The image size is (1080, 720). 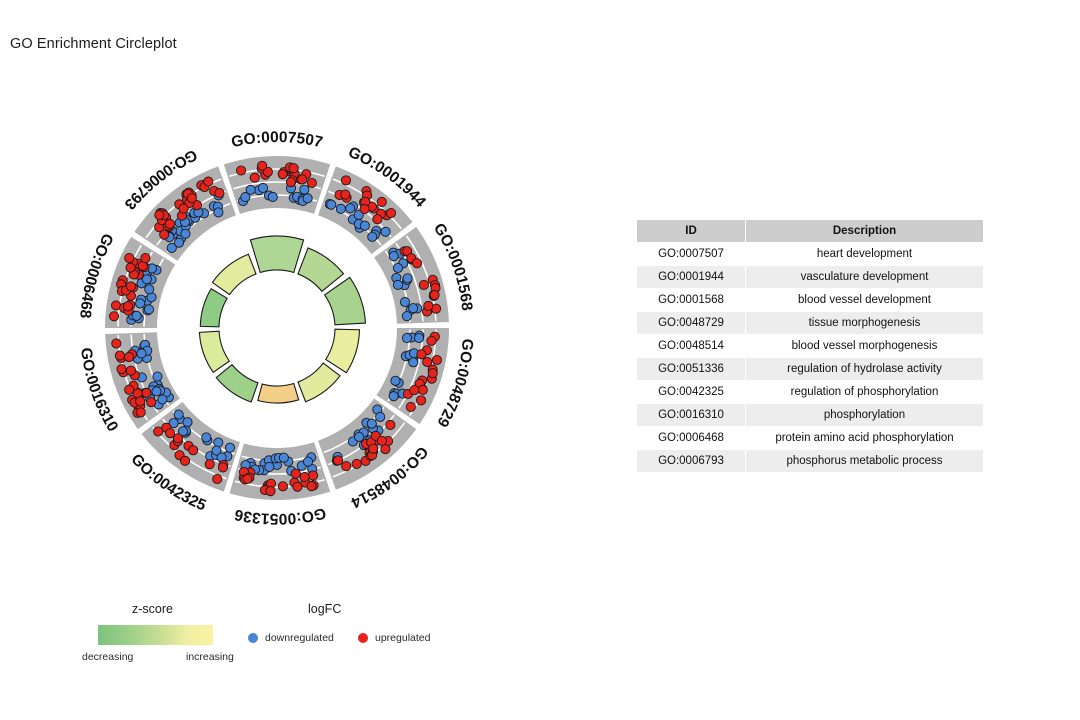 What do you see at coordinates (691, 346) in the screenshot?
I see `cell-go-id: GO:0048514` at bounding box center [691, 346].